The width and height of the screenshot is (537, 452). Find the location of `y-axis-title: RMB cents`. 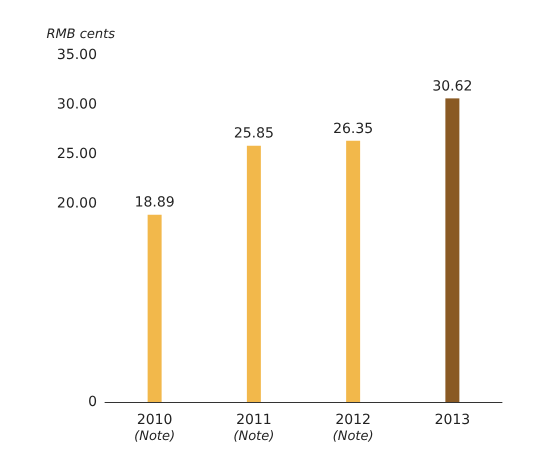

y-axis-title: RMB cents is located at coordinates (81, 34).